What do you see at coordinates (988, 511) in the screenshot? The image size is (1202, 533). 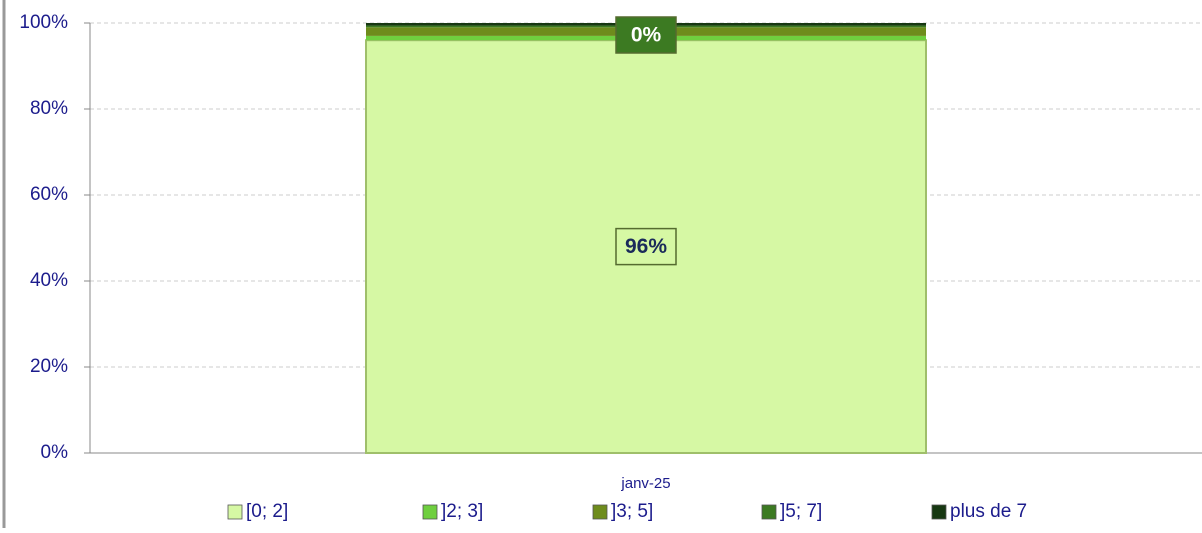 I see `legend-label: plus de 7` at bounding box center [988, 511].